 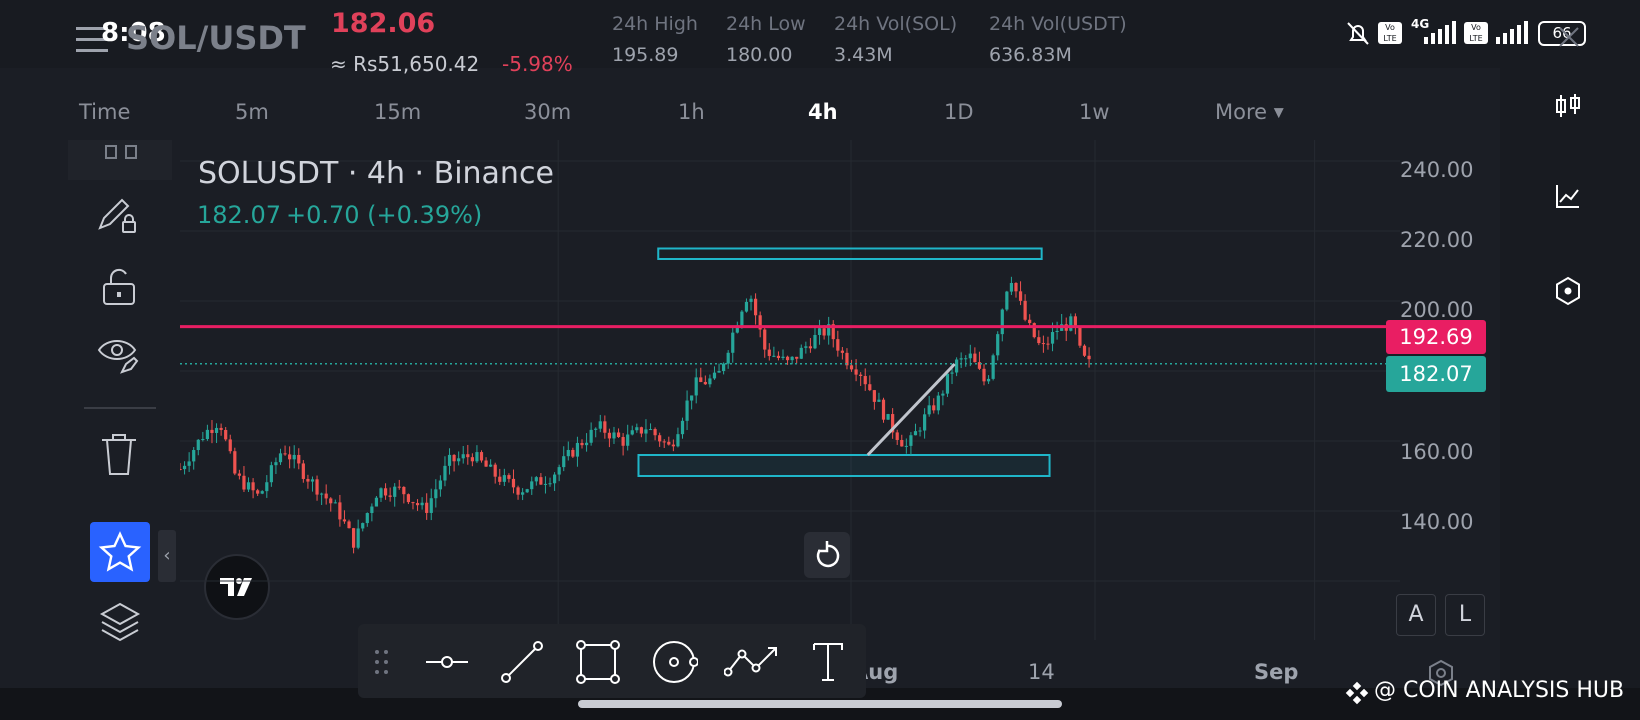 What do you see at coordinates (1435, 33) in the screenshot?
I see `signal-icon` at bounding box center [1435, 33].